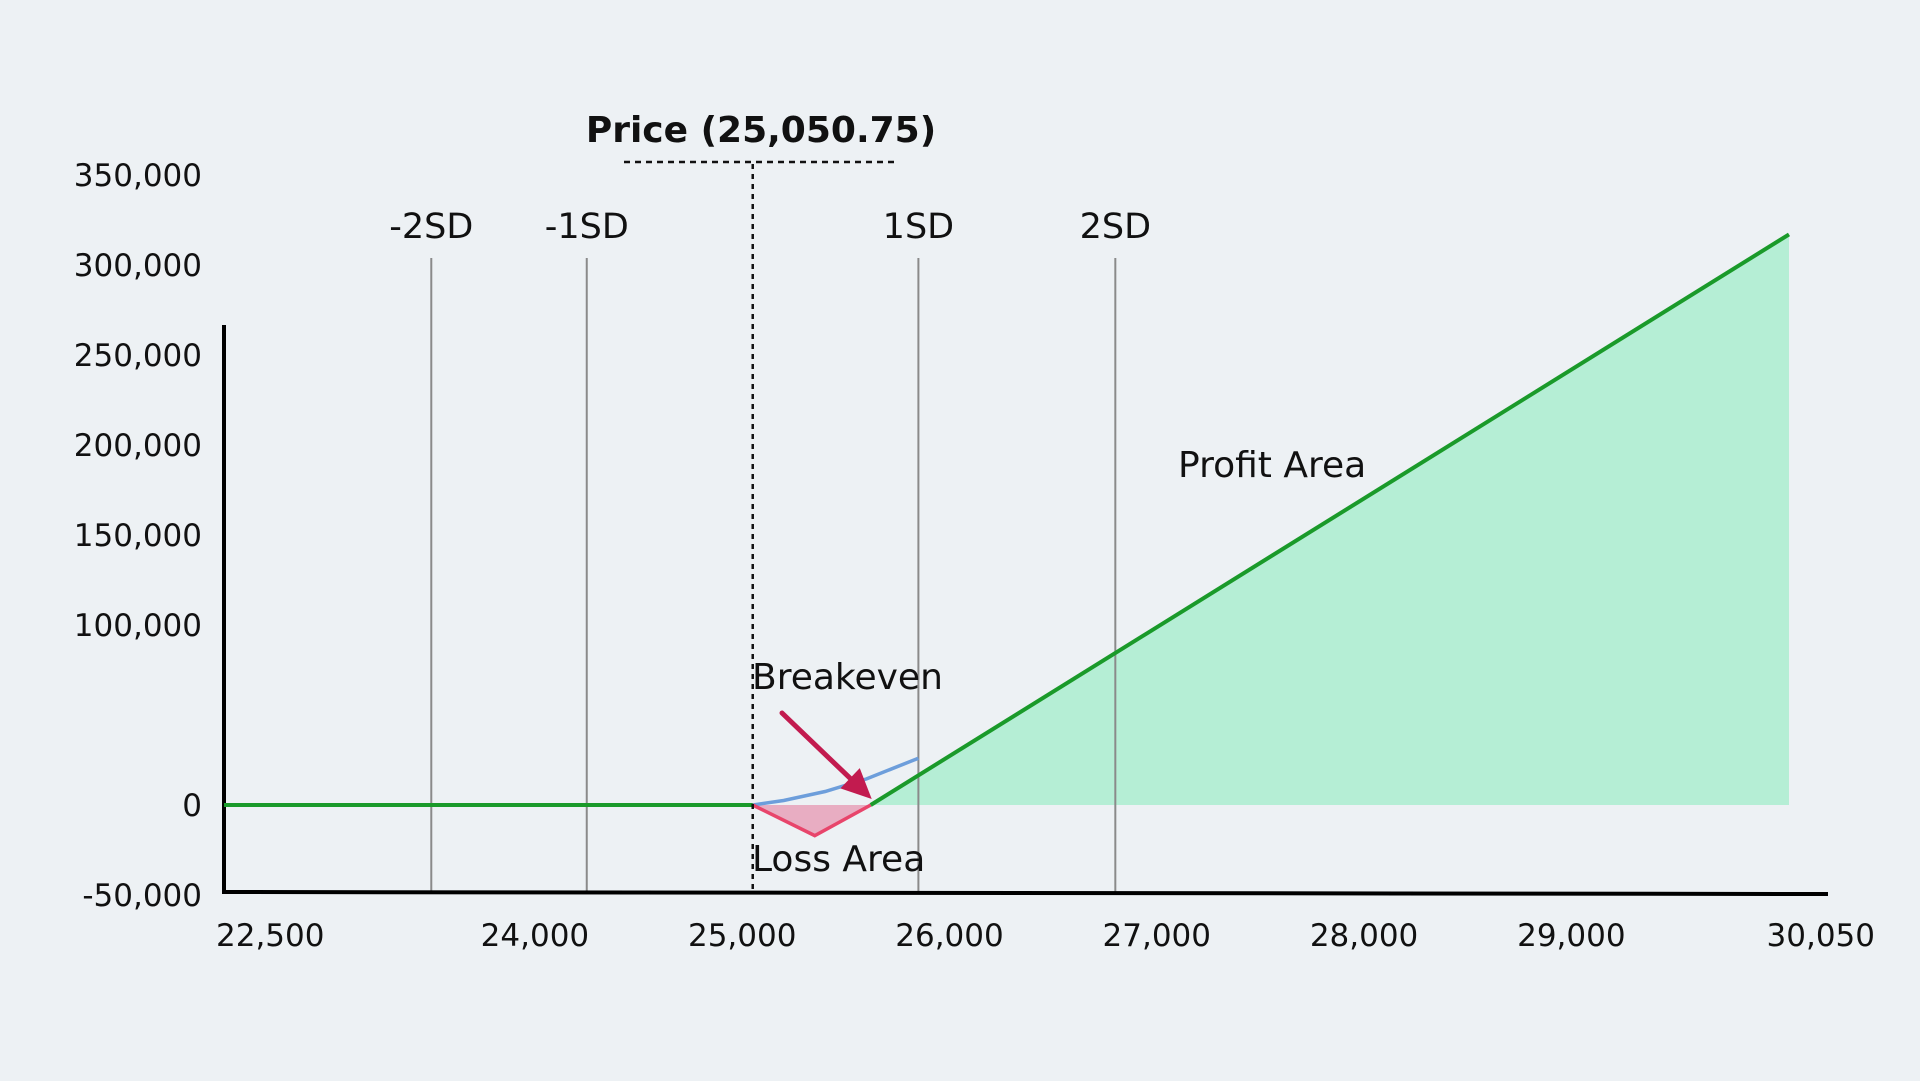 This screenshot has width=1920, height=1081. Describe the element at coordinates (838, 859) in the screenshot. I see `loss-area-label: Loss Area` at that location.